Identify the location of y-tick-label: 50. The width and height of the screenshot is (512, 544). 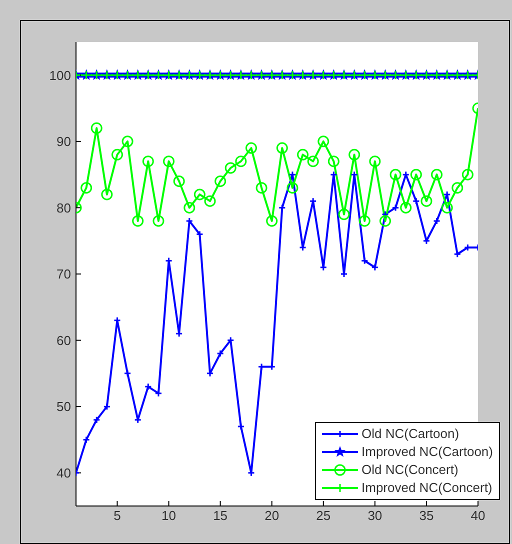
(63, 406).